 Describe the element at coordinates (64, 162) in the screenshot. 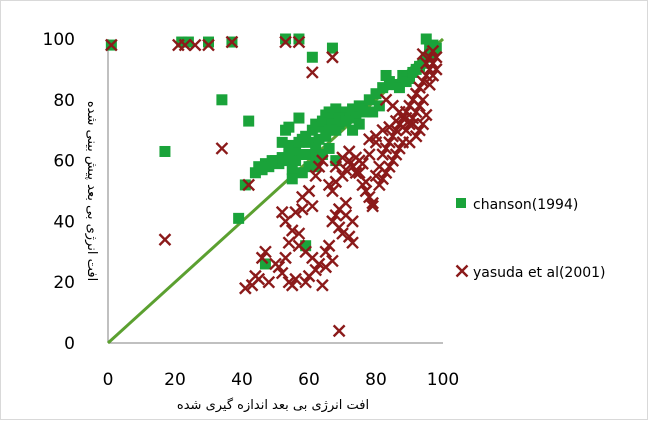

I see `y-tick-label: 60` at that location.